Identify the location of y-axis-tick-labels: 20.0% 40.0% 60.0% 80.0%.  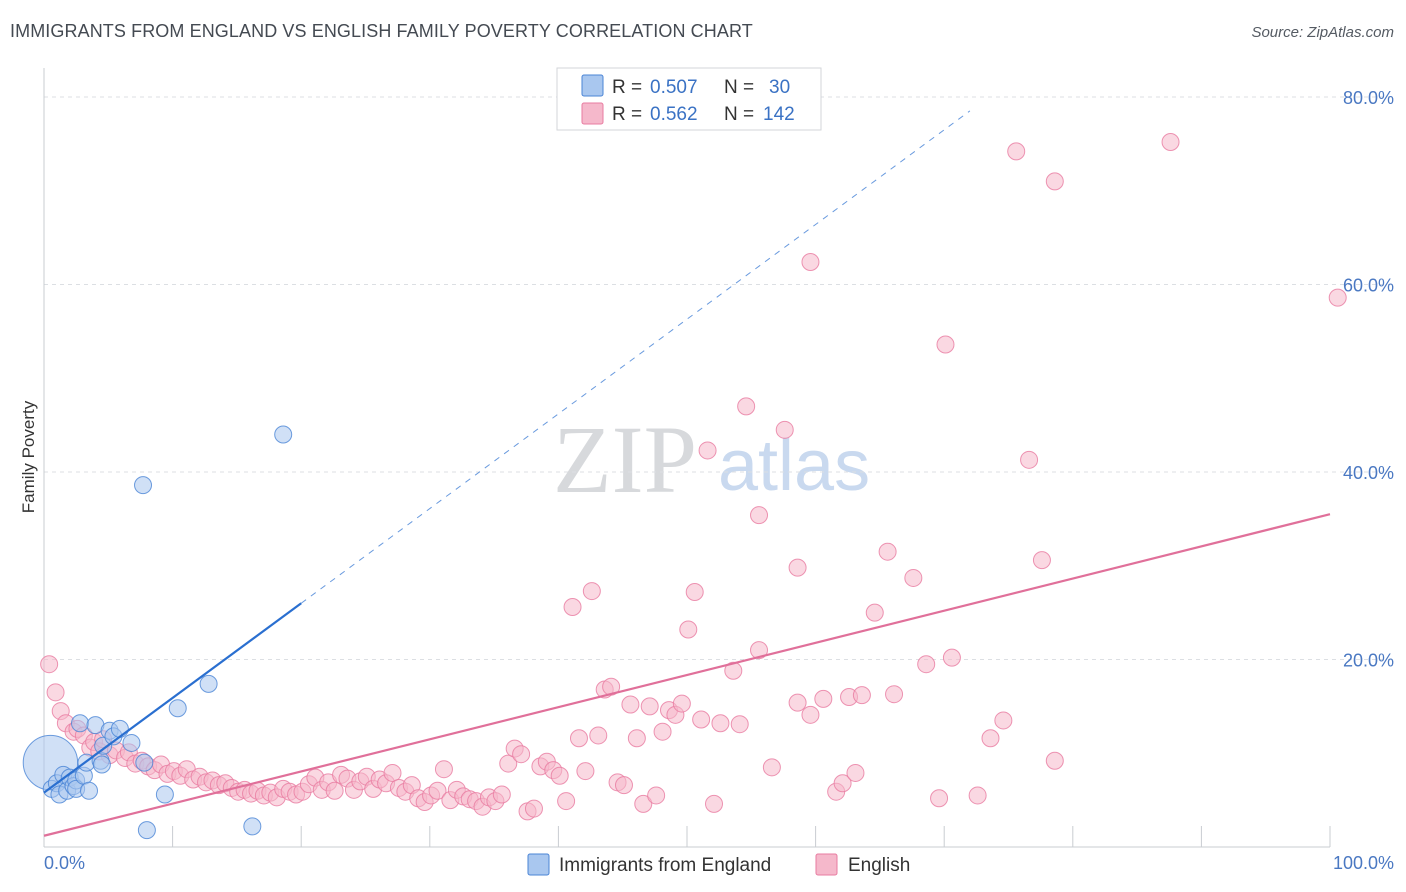
(1368, 379).